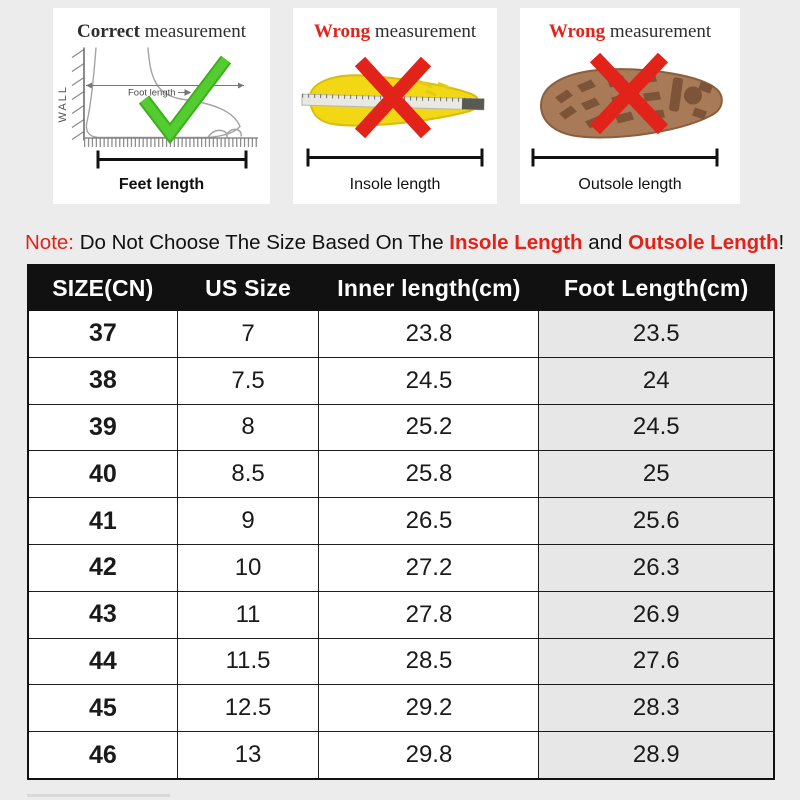 This screenshot has width=800, height=800. What do you see at coordinates (161, 184) in the screenshot?
I see `feet-length-label: Feet length` at bounding box center [161, 184].